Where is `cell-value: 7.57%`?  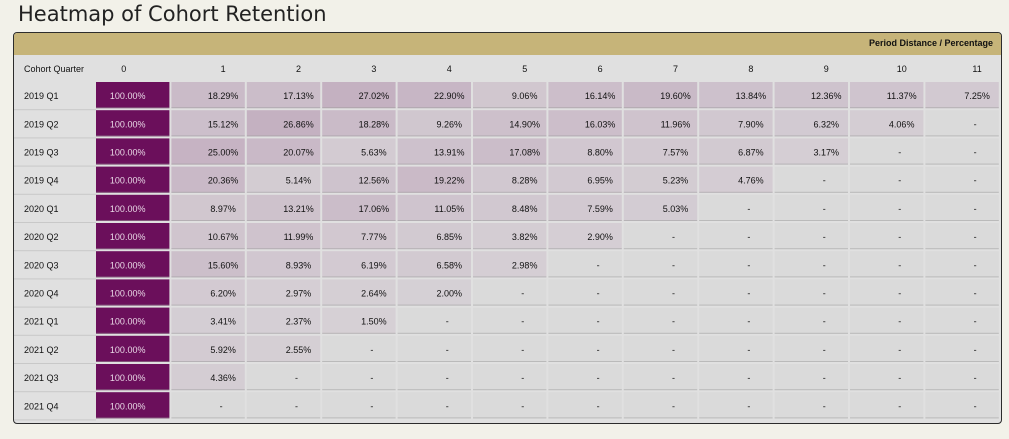 cell-value: 7.57% is located at coordinates (676, 153).